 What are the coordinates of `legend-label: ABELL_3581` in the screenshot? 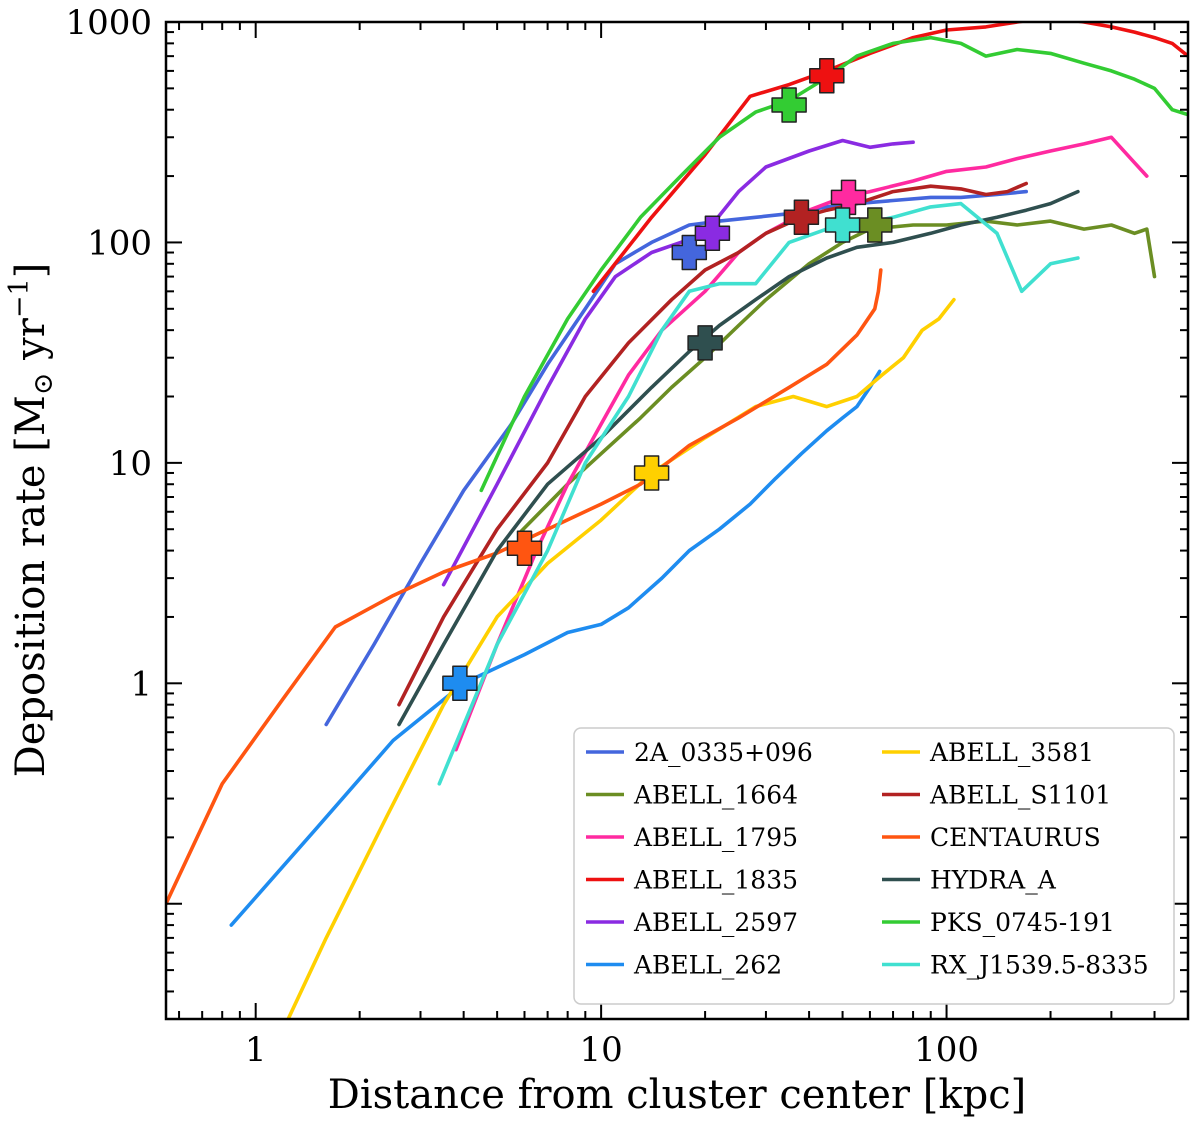 It's located at (1011, 752).